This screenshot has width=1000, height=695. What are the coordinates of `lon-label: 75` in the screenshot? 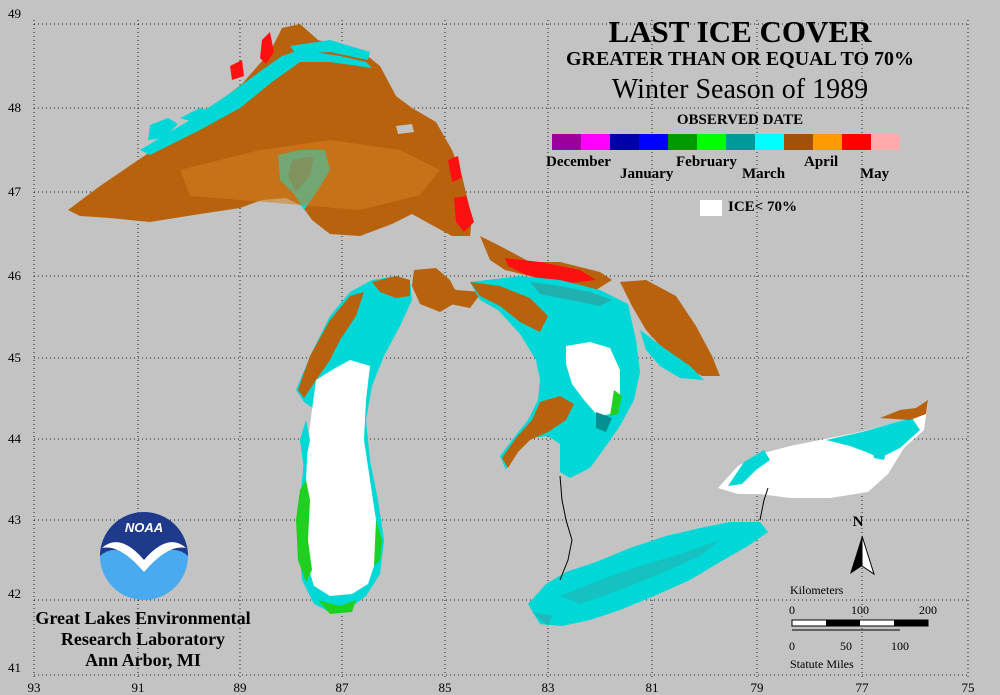 It's located at (968, 687).